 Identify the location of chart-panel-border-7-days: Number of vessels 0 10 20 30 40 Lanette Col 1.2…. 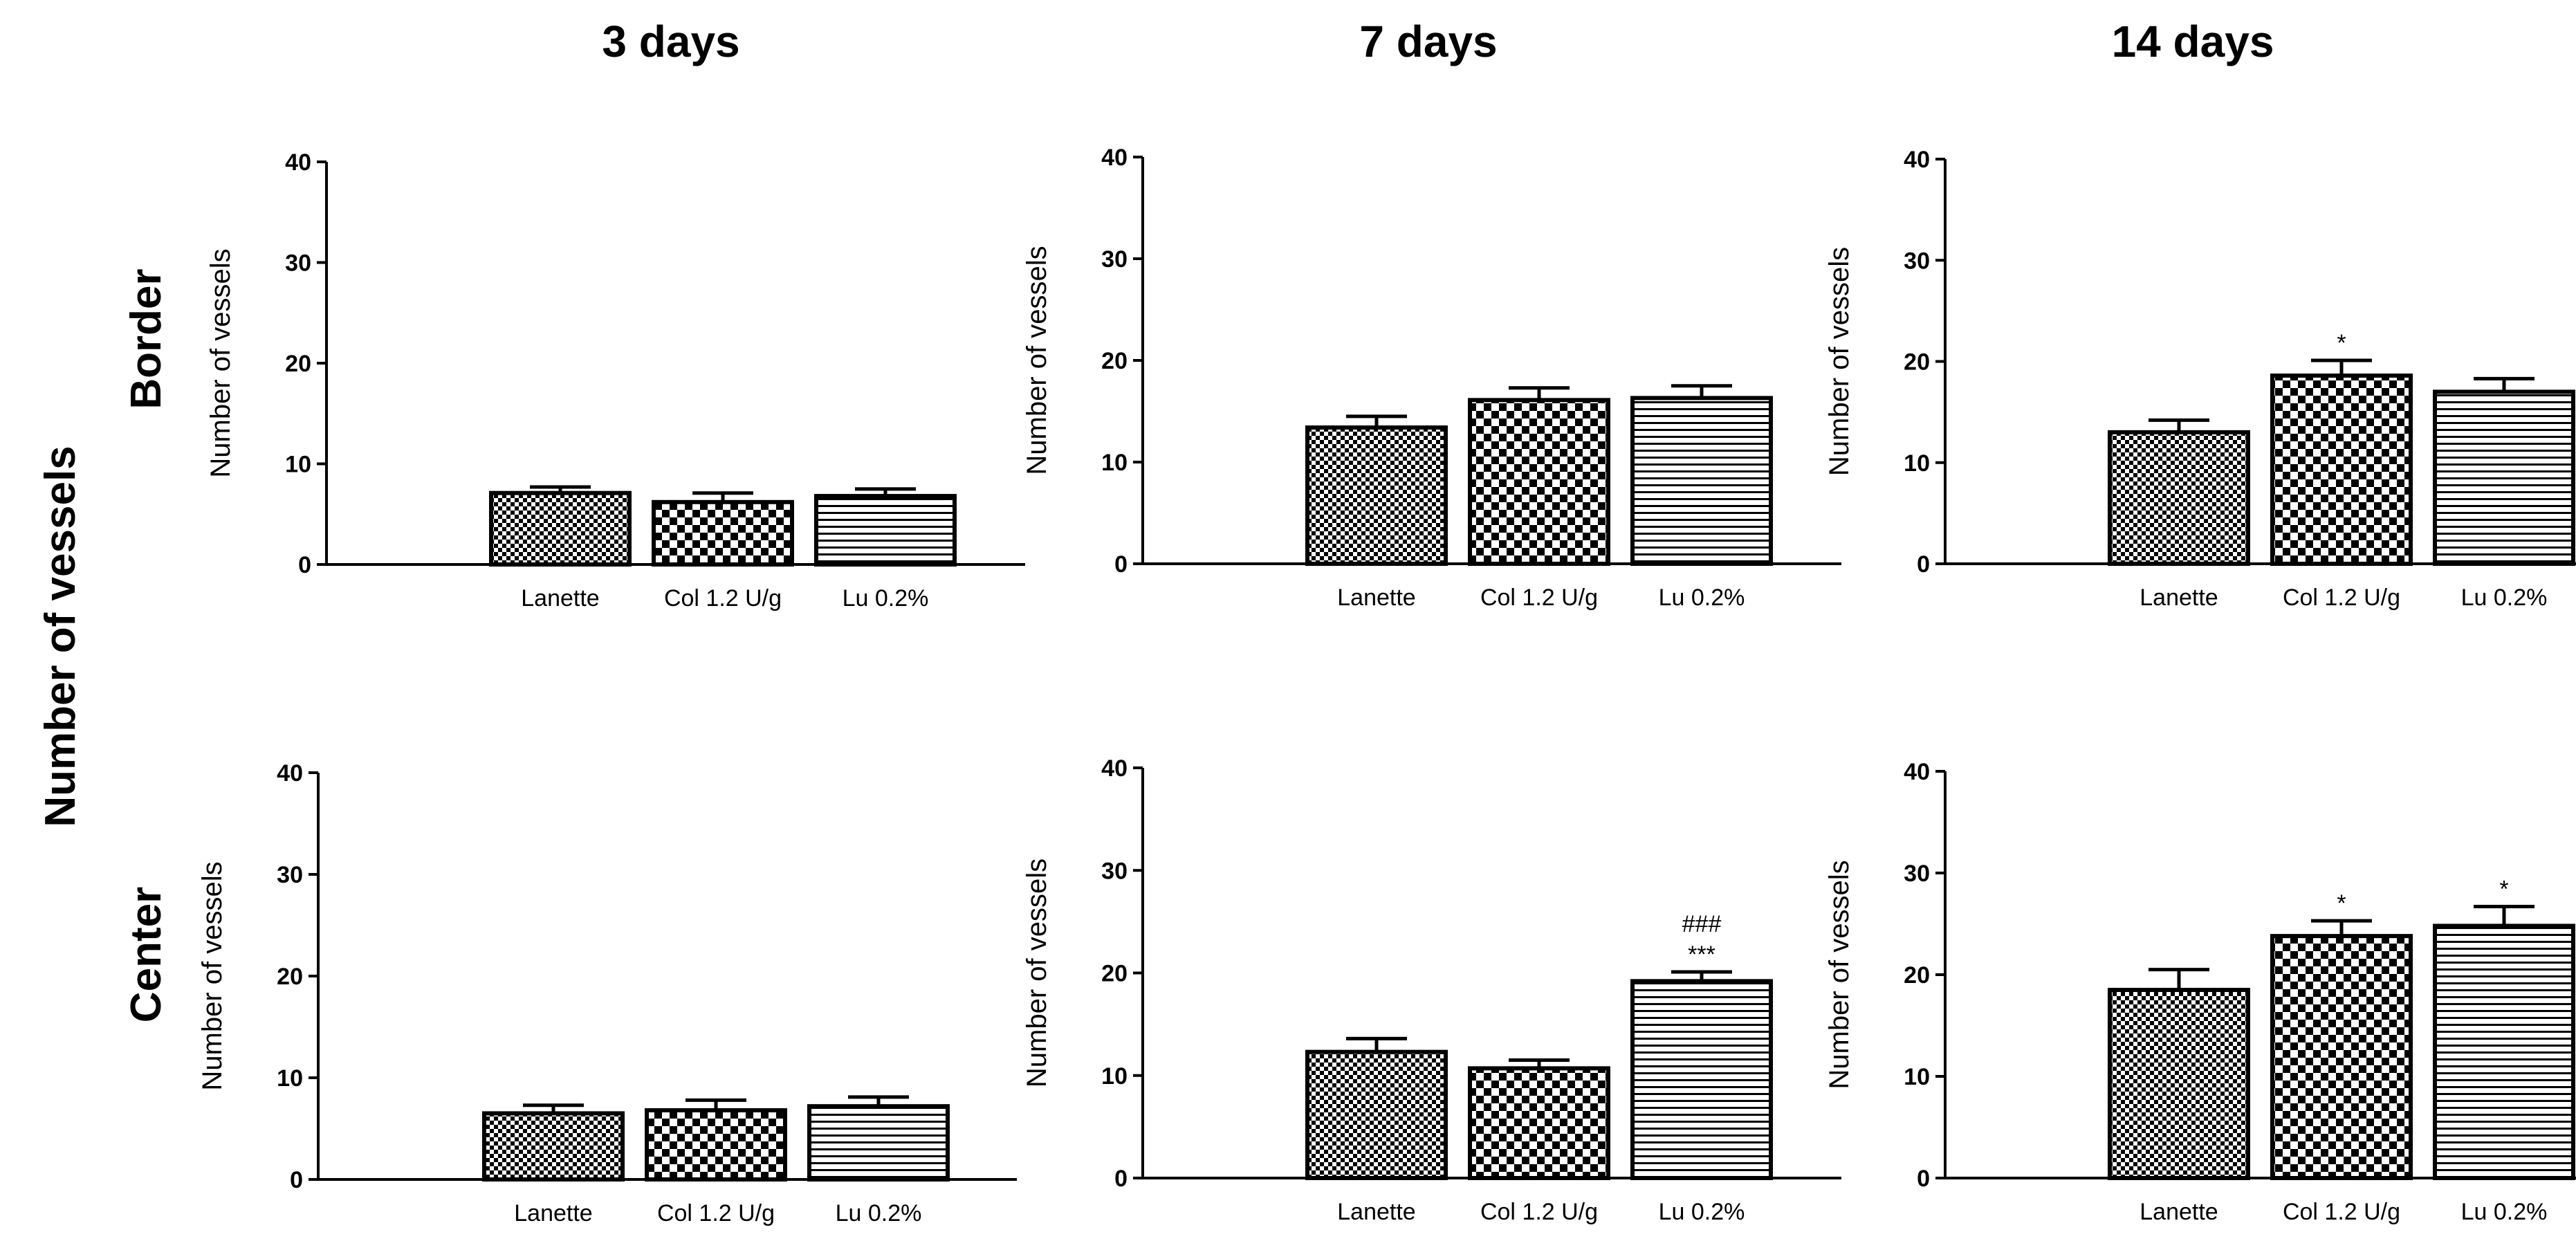
(1431, 378).